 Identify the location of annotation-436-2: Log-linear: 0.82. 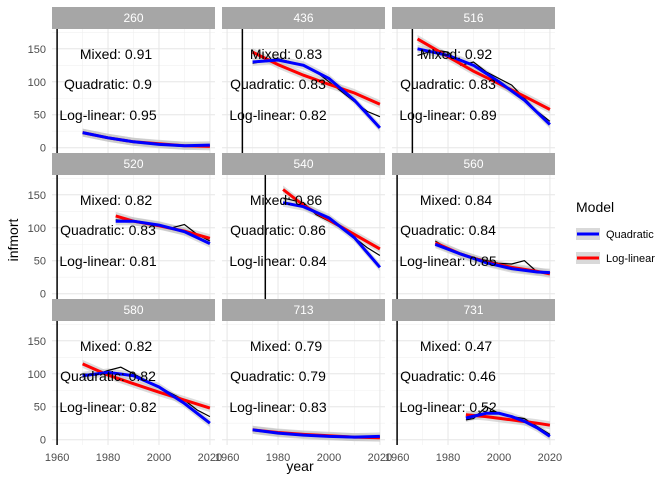
(278, 115).